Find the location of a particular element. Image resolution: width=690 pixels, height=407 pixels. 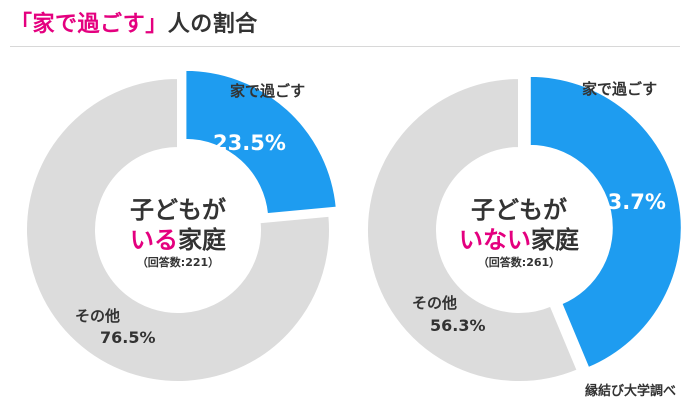

center-line2: いる家庭 is located at coordinates (178, 240).